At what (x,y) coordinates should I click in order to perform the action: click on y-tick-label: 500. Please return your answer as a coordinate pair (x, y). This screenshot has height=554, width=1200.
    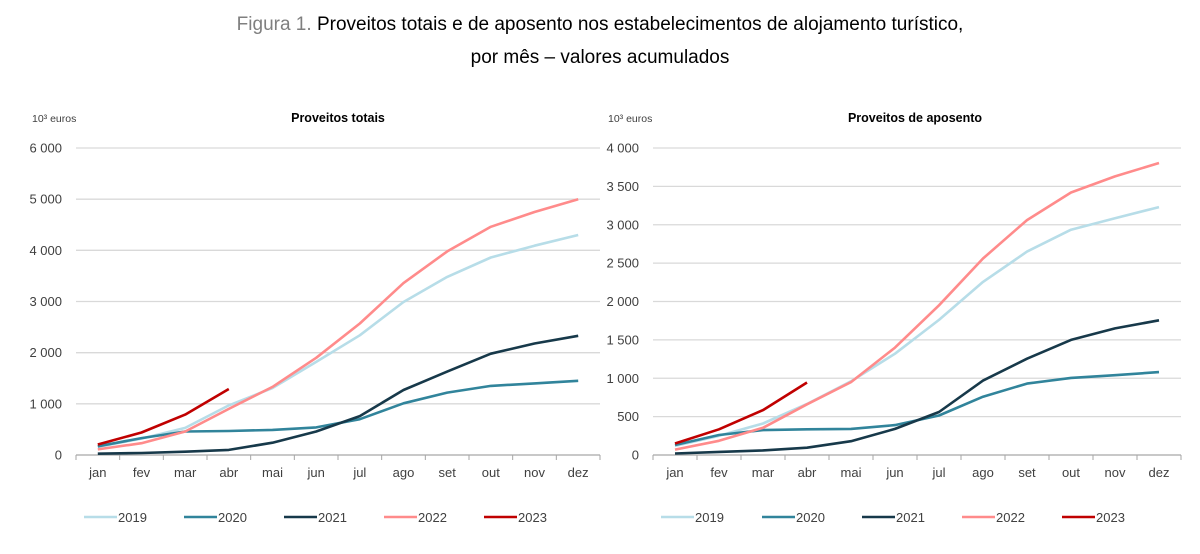
    Looking at the image, I should click on (628, 416).